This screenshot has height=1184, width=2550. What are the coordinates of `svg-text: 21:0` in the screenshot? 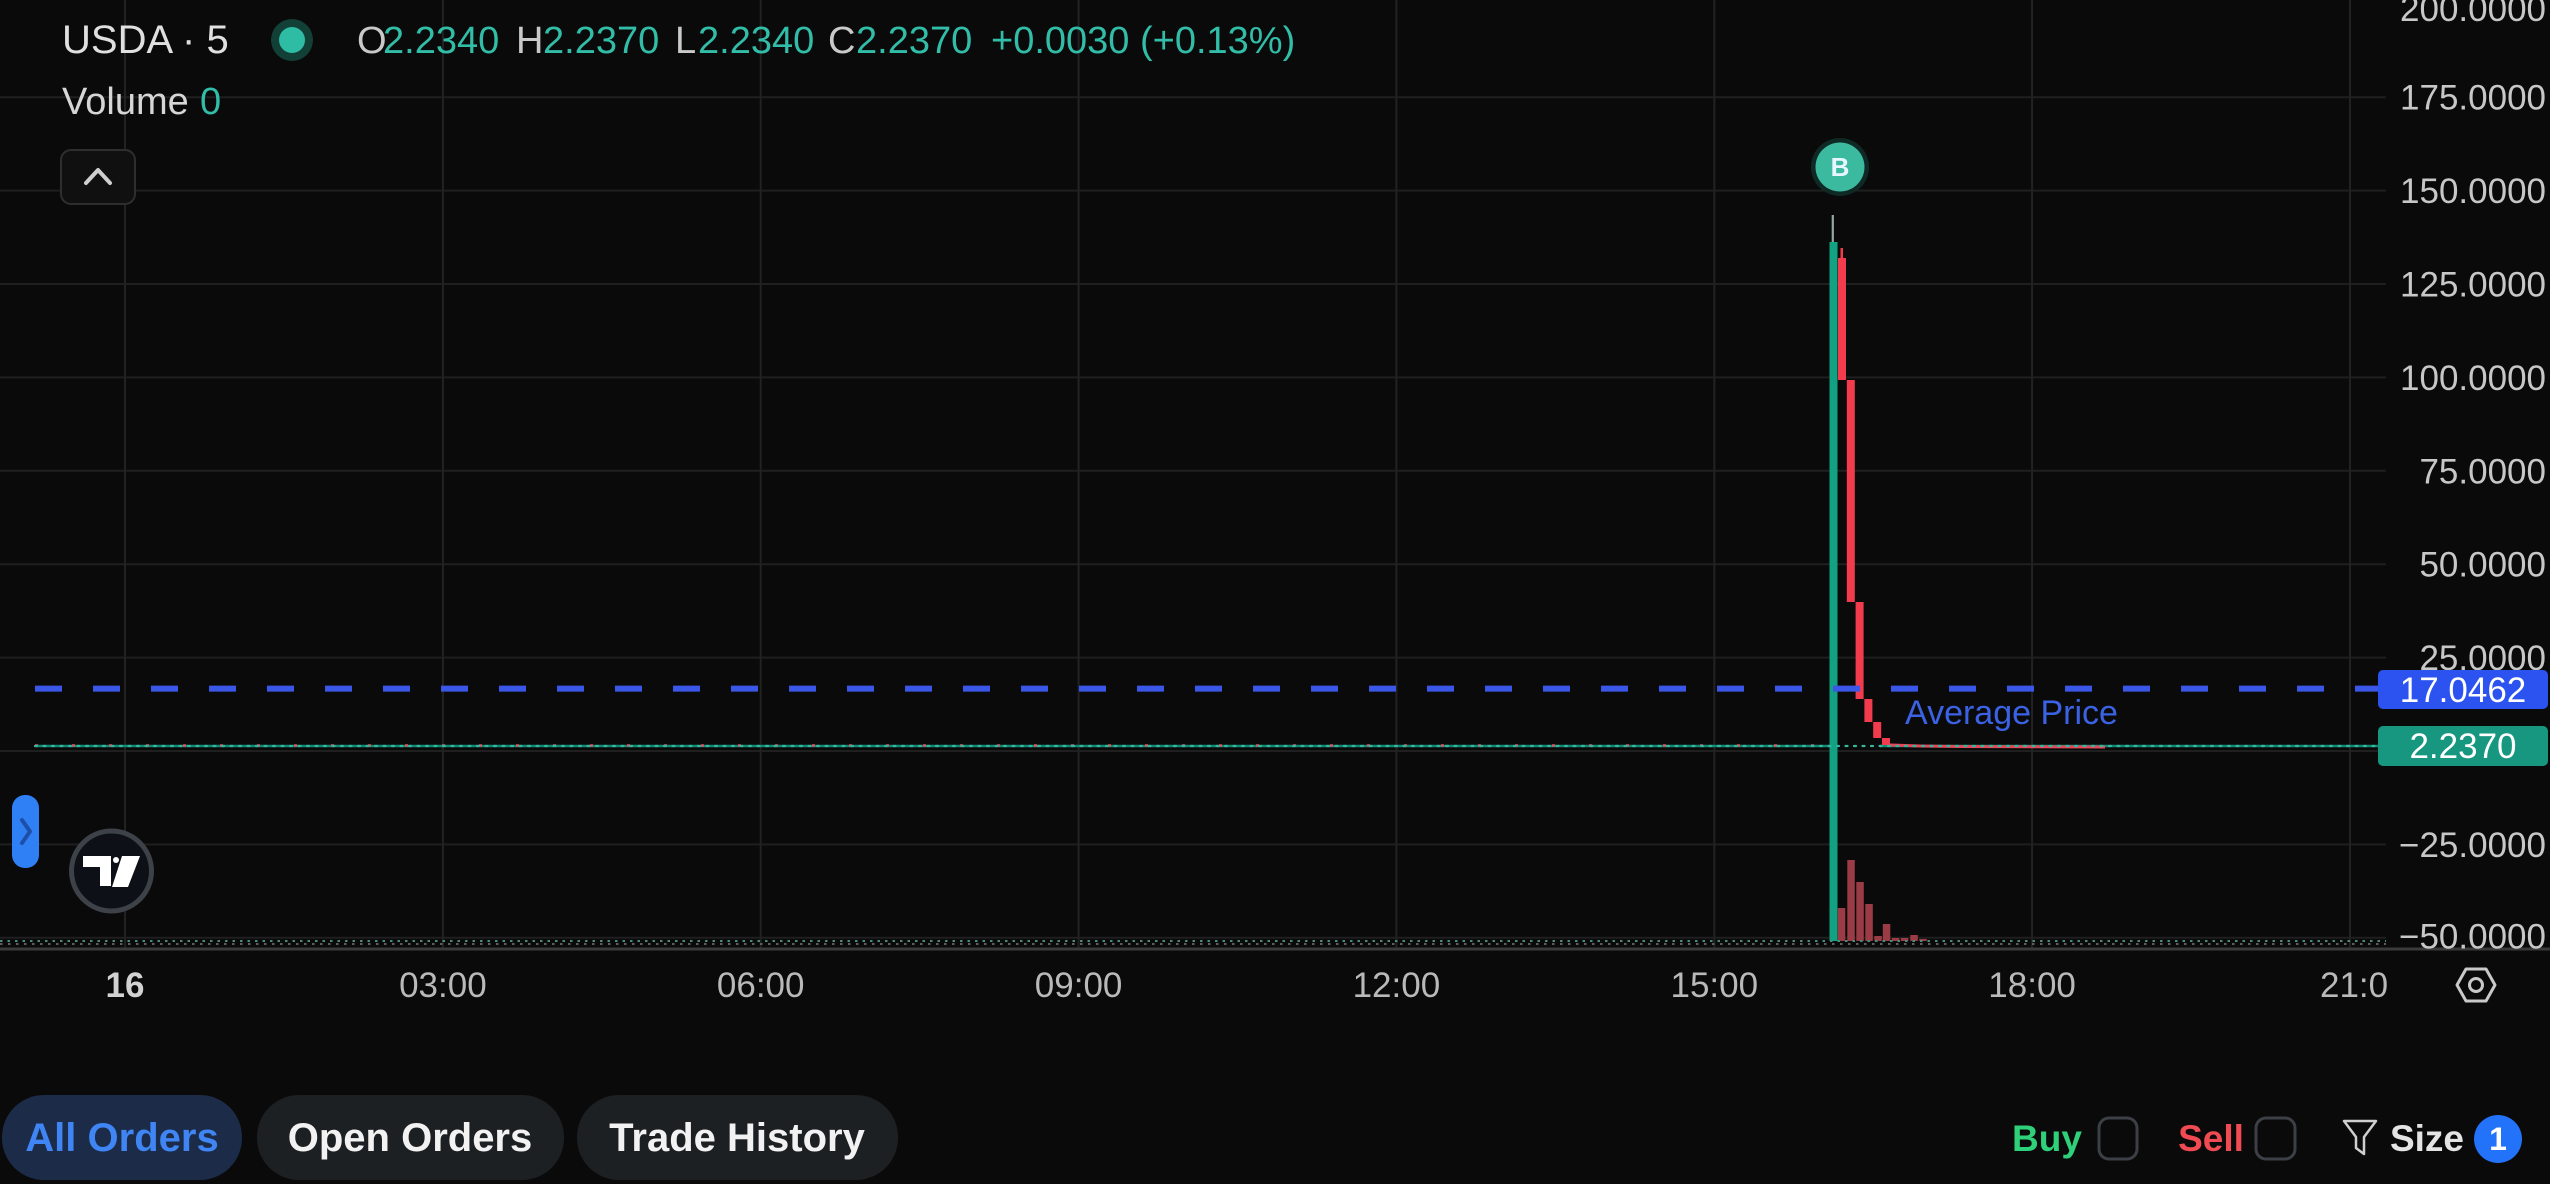 It's located at (2354, 985).